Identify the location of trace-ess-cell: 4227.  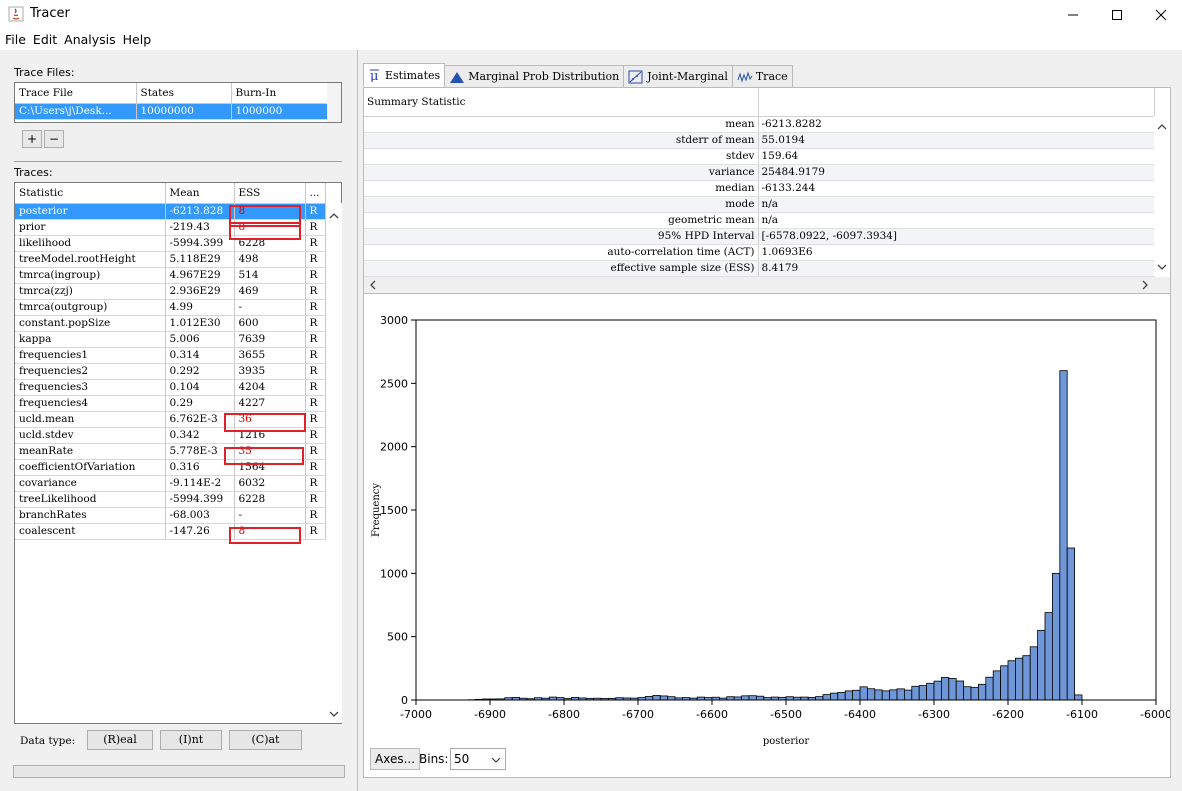
(270, 403).